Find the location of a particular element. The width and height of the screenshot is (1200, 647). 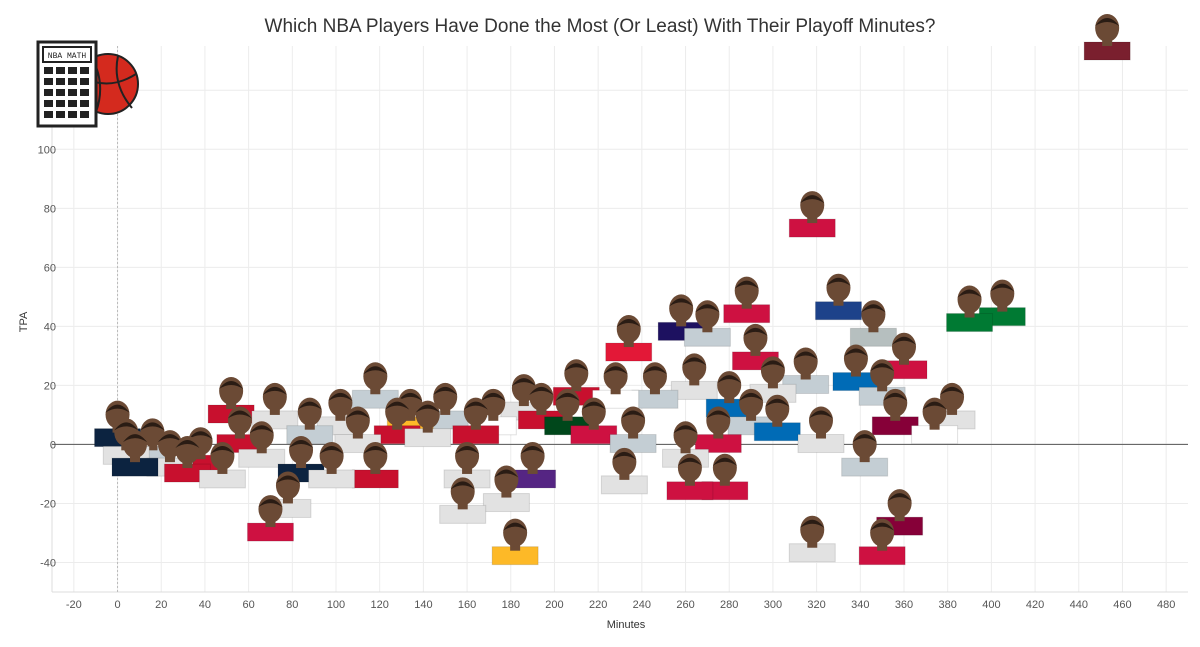

x-tick-label: 60 is located at coordinates (248, 605).